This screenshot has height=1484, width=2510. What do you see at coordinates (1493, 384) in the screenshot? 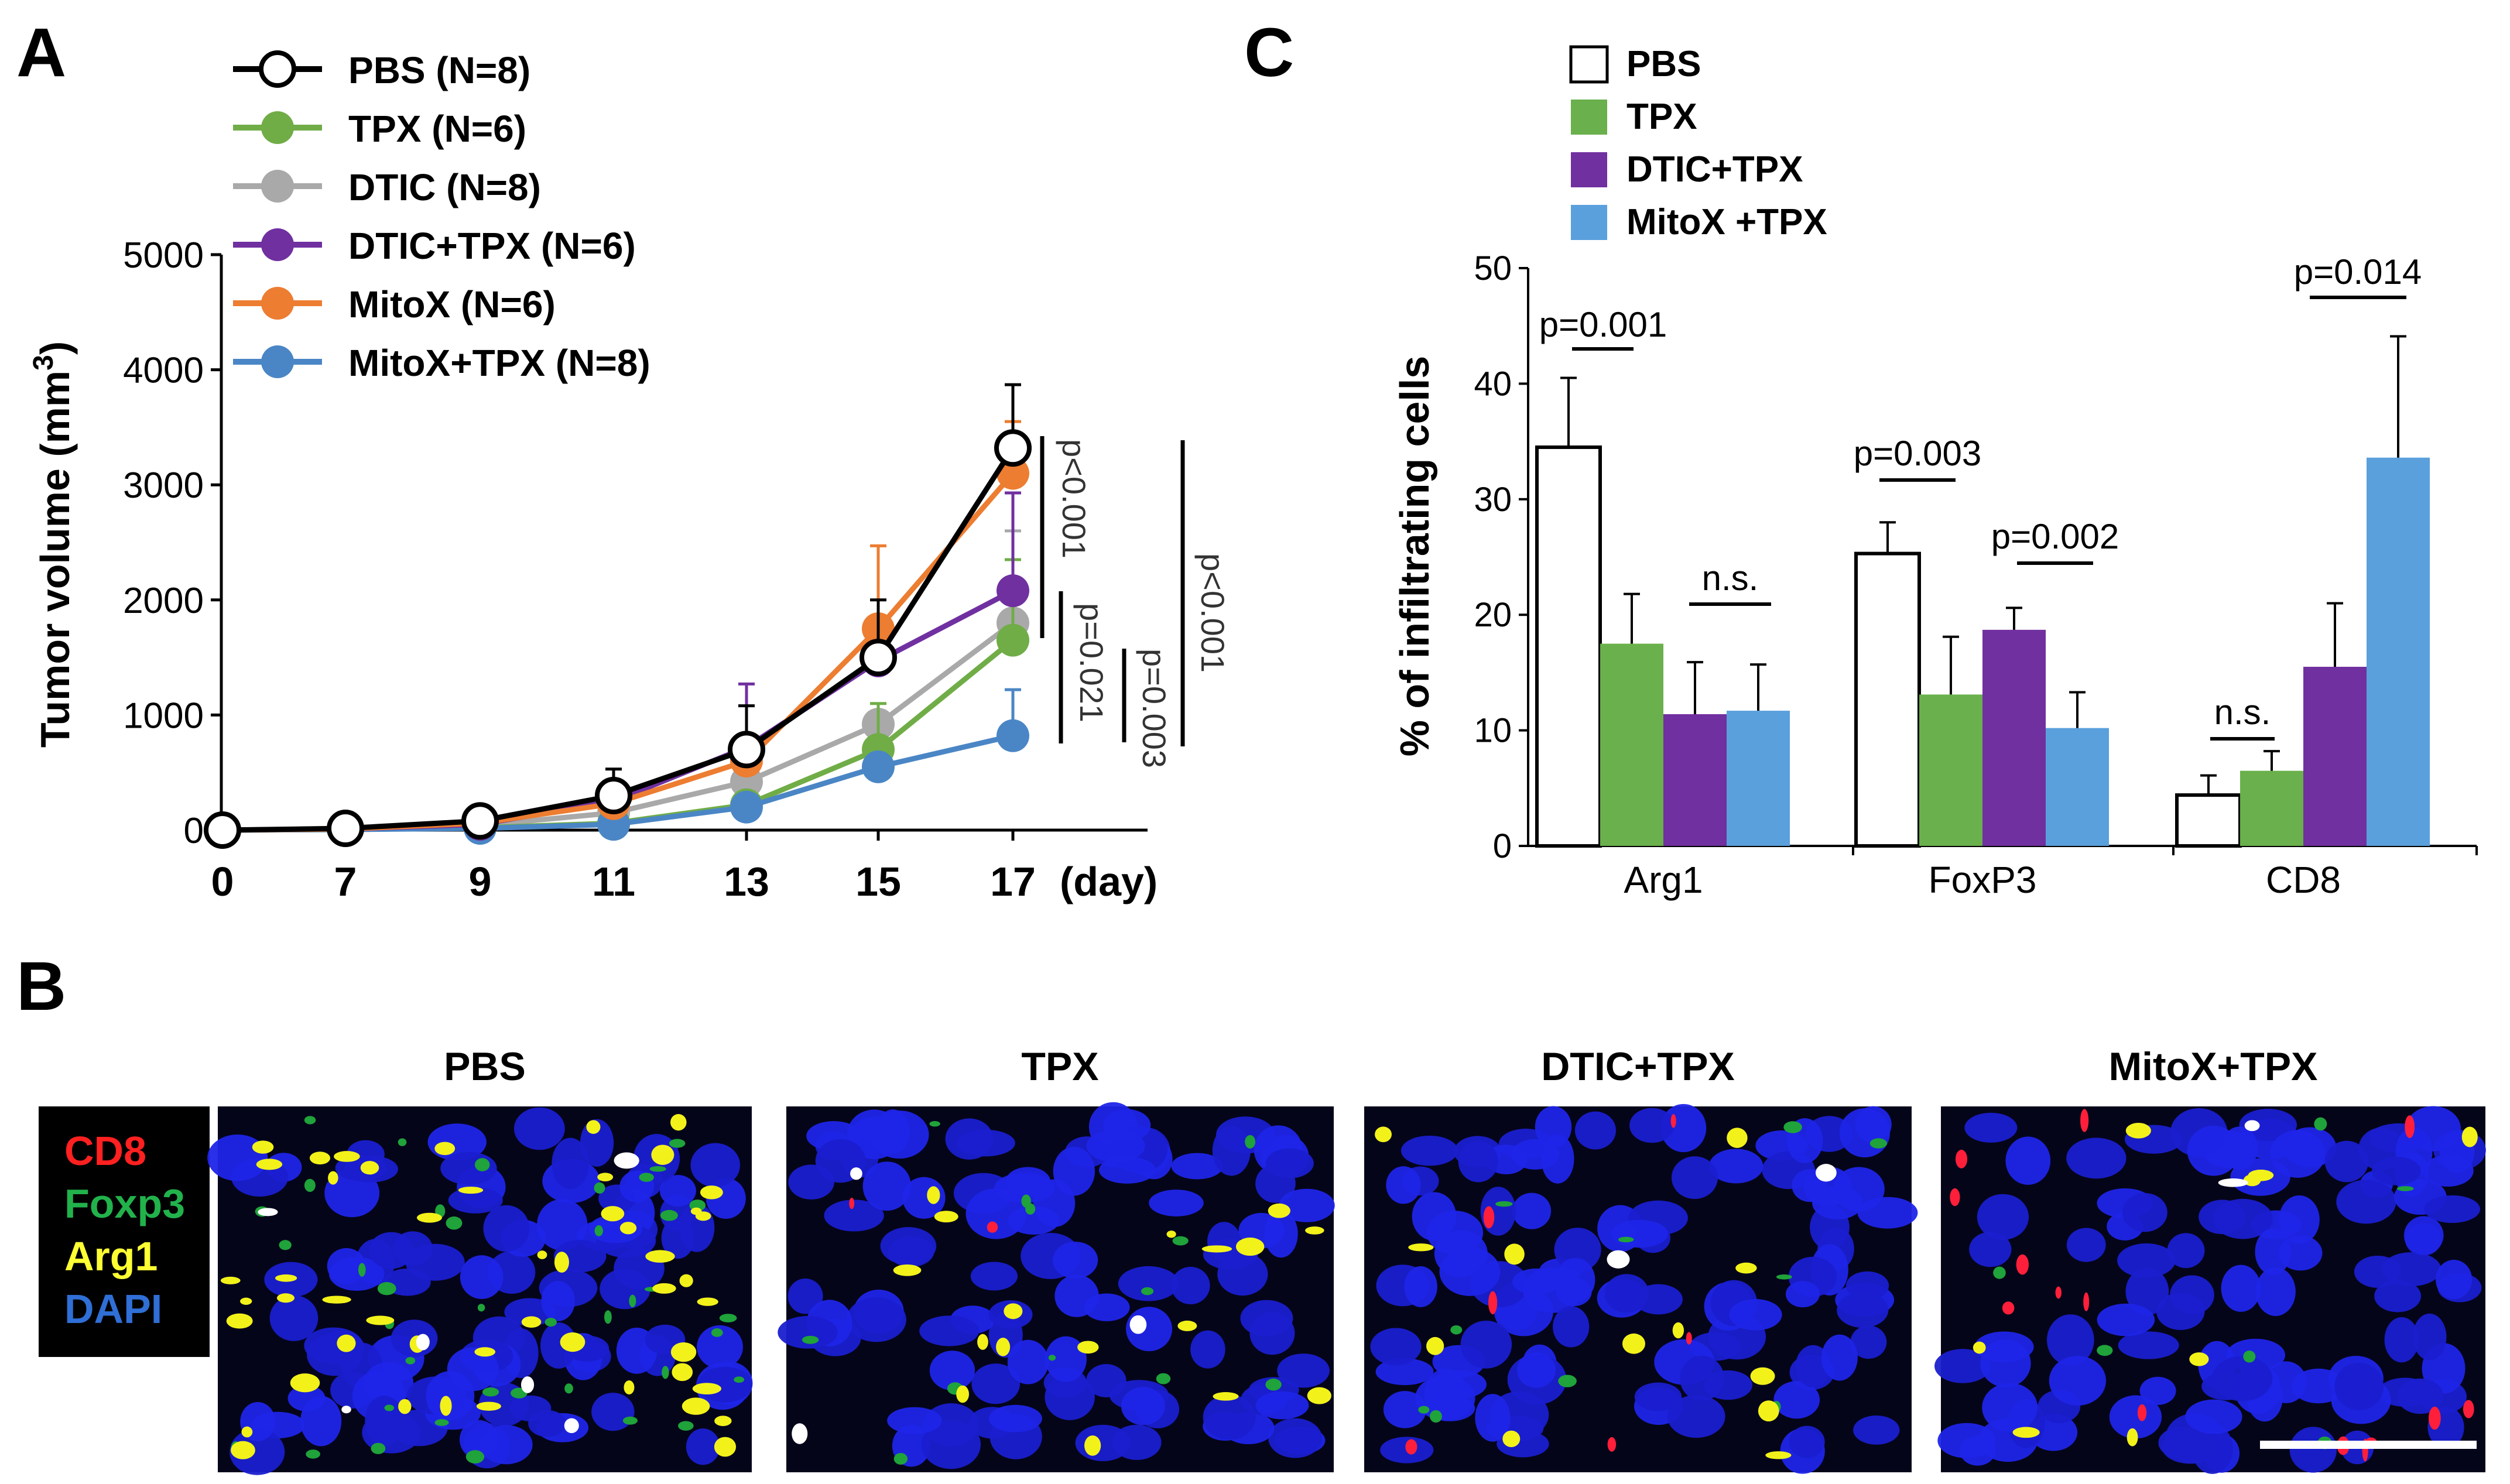
I see `y-tick-label-c: 40` at bounding box center [1493, 384].